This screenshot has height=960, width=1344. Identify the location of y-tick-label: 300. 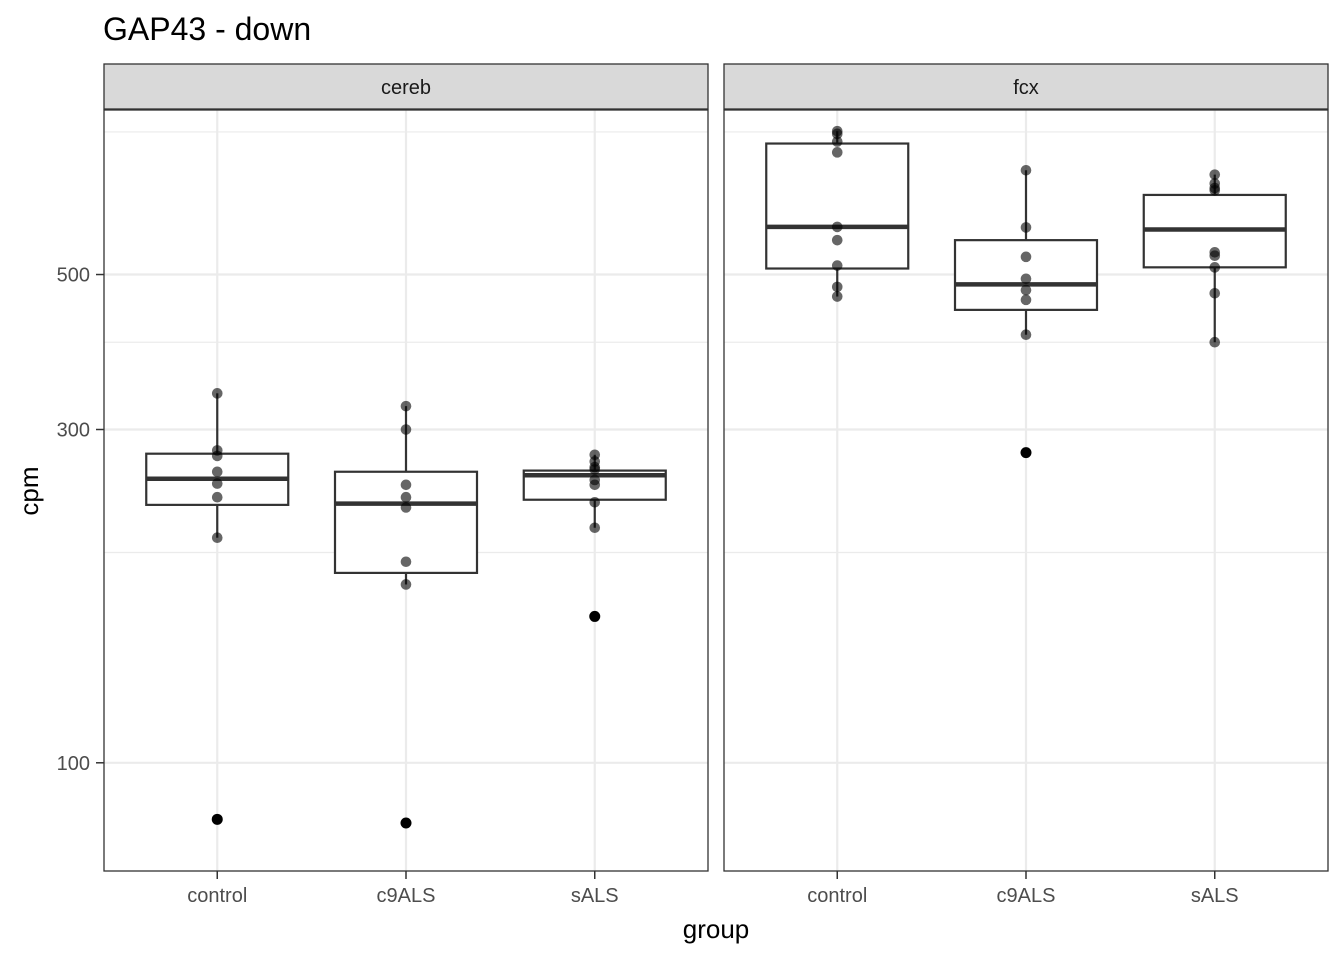
(73, 431).